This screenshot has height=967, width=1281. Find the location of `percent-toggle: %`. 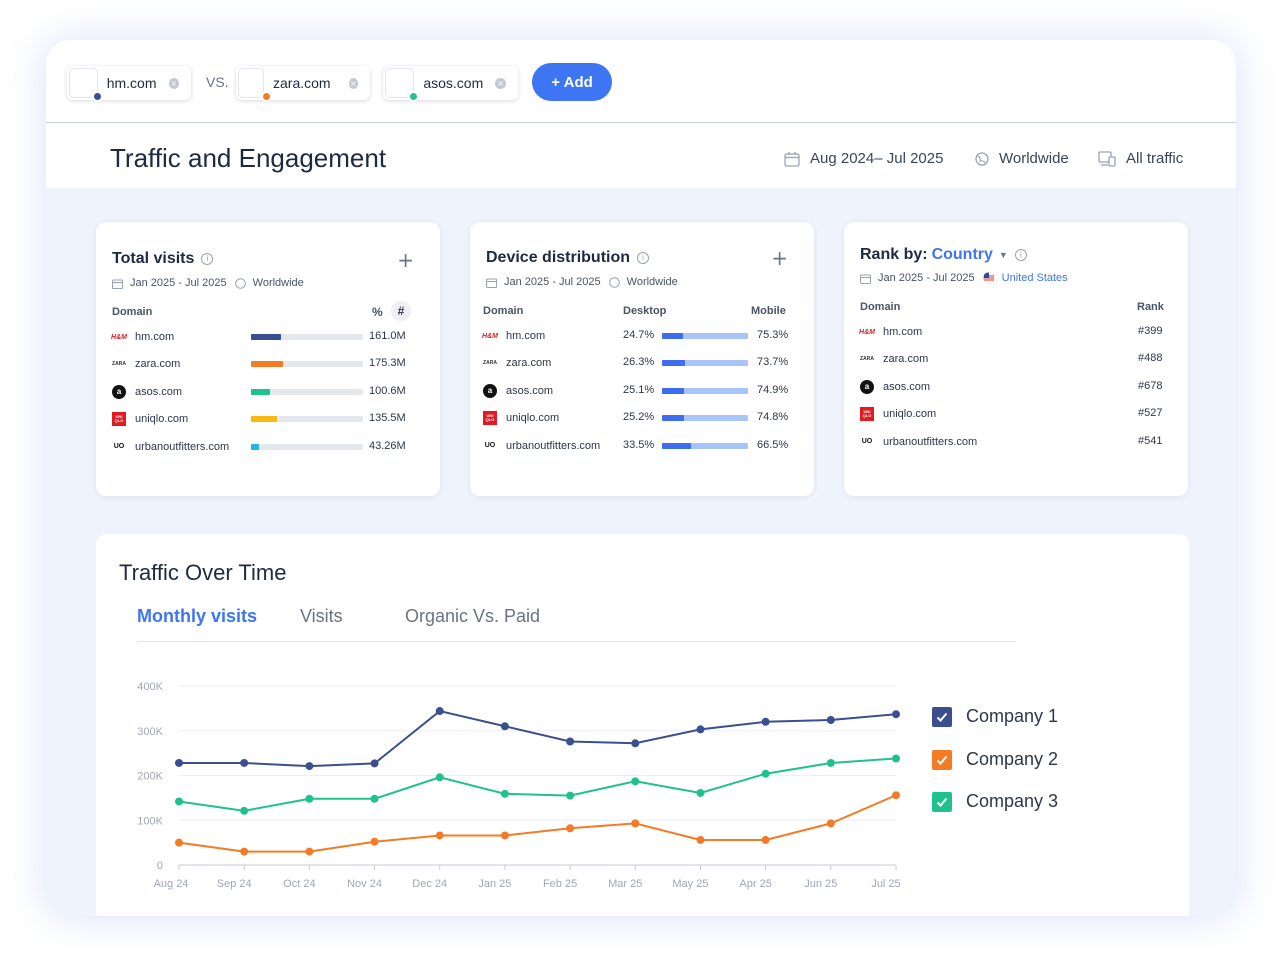

percent-toggle: % is located at coordinates (377, 312).